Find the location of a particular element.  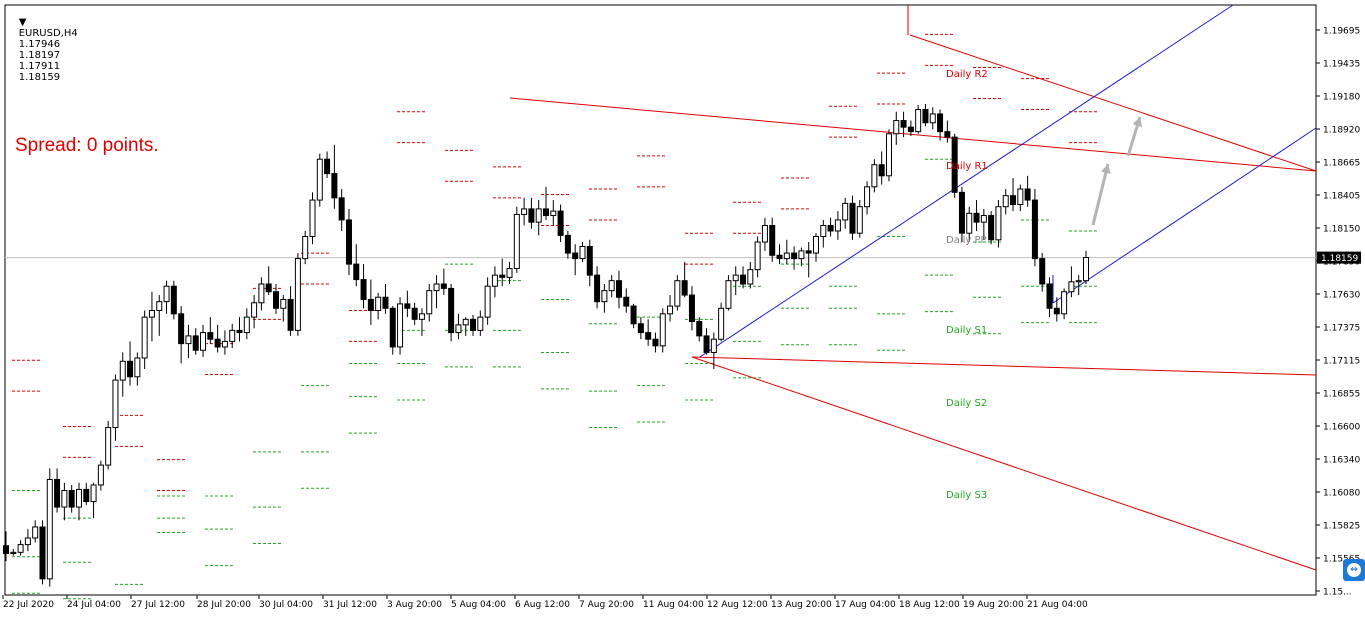

ohlc-high: 1.18197 is located at coordinates (39, 55).